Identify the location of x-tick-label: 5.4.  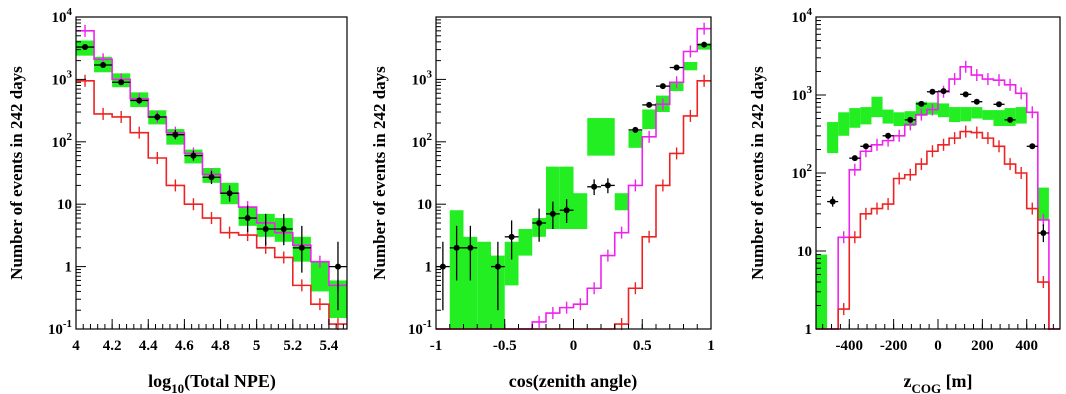
(329, 346).